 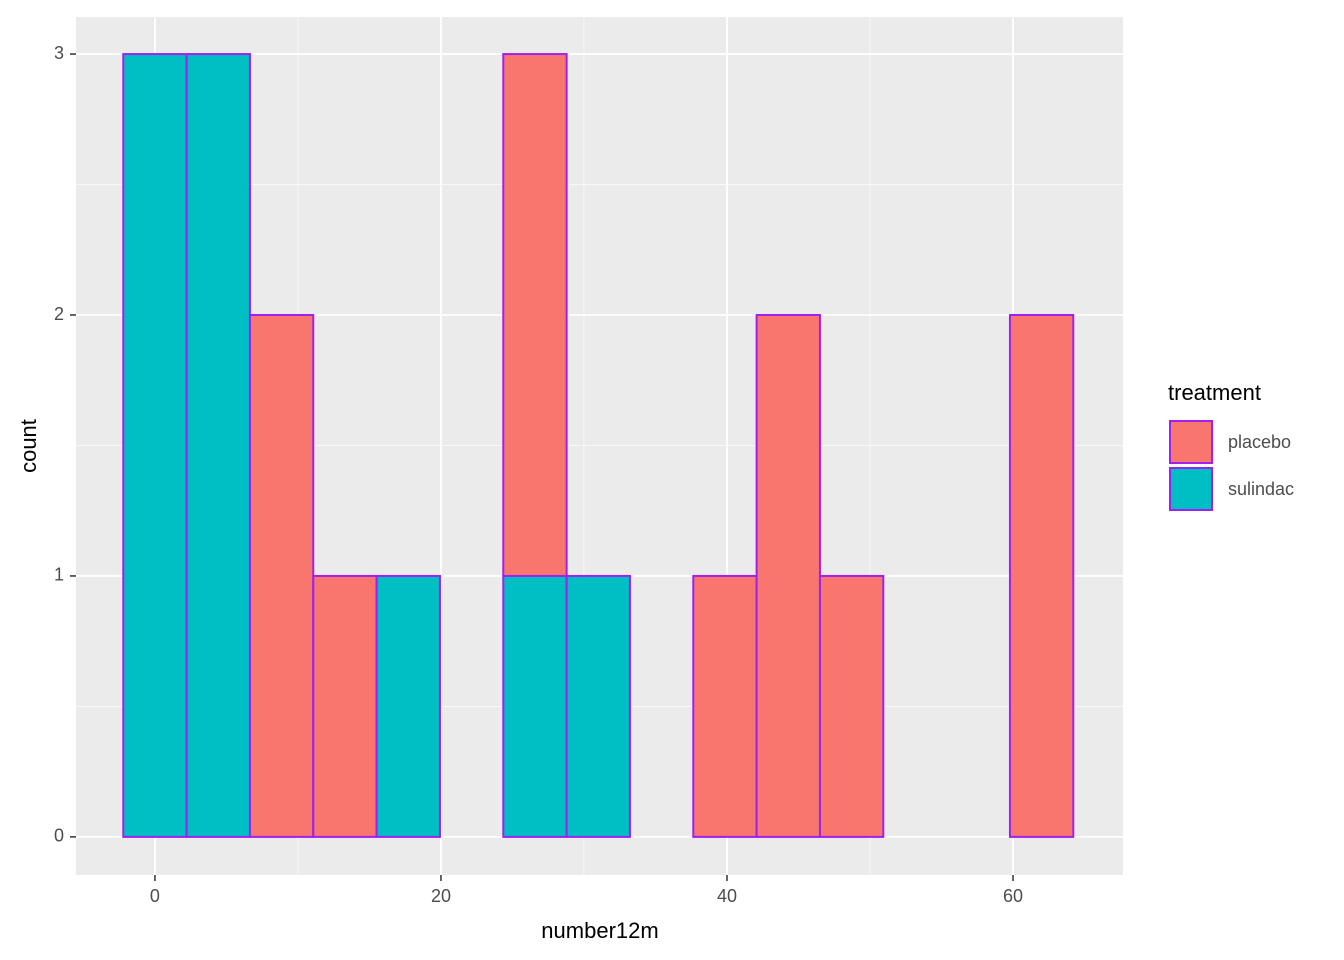 What do you see at coordinates (727, 896) in the screenshot?
I see `x-tick-label: 40` at bounding box center [727, 896].